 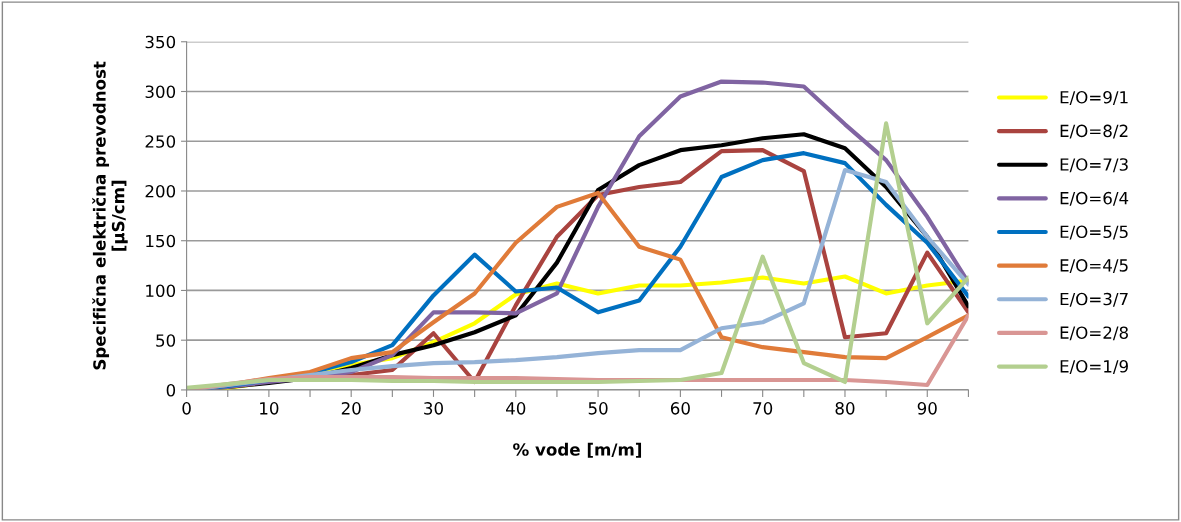 I want to click on y-tick-label: 50, so click(x=166, y=340).